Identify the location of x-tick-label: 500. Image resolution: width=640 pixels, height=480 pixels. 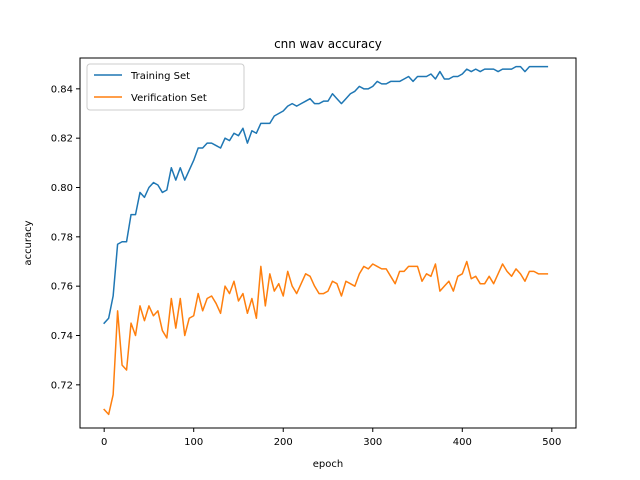
(551, 442).